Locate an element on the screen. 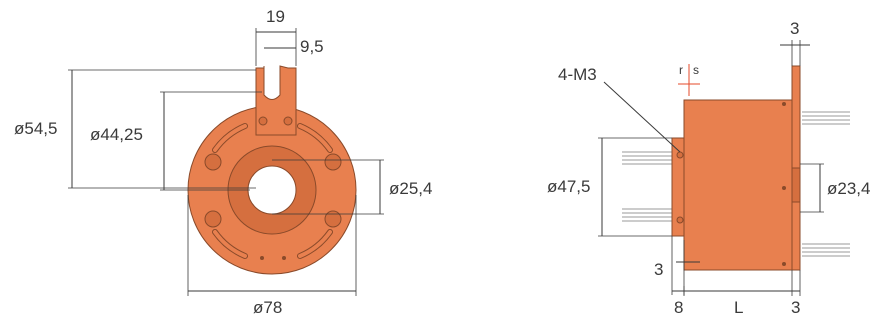  m3-hole-bottom is located at coordinates (680, 220).